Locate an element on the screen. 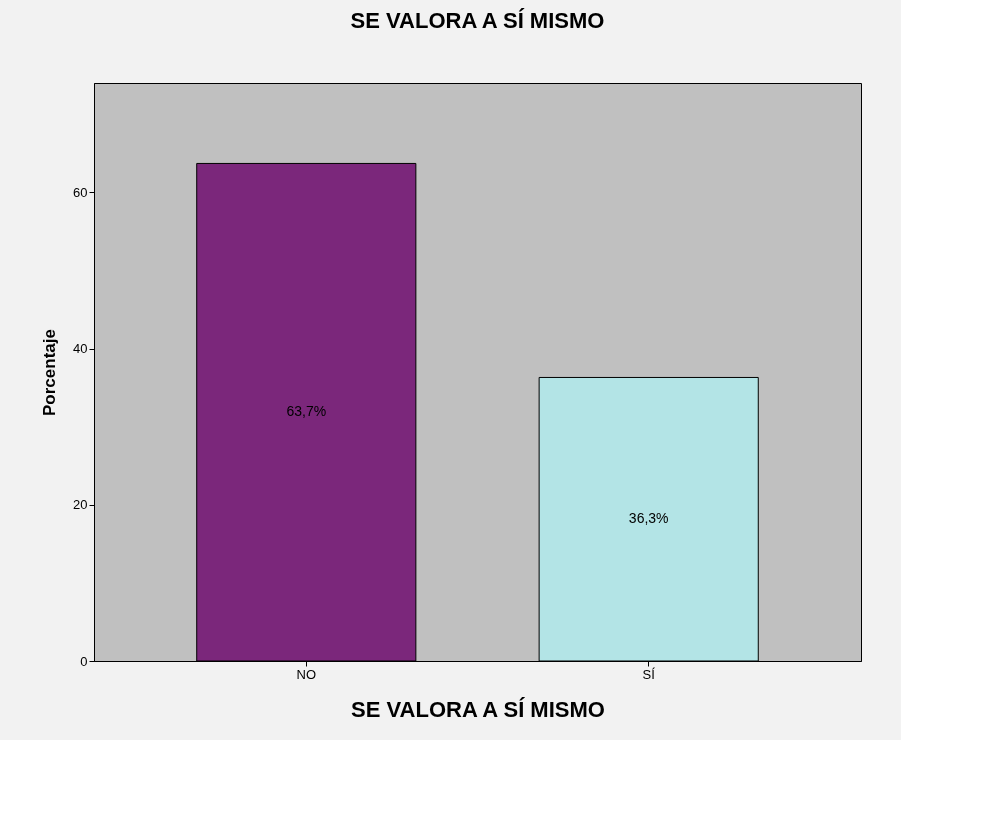  y-tick-label: 40 is located at coordinates (80, 349).